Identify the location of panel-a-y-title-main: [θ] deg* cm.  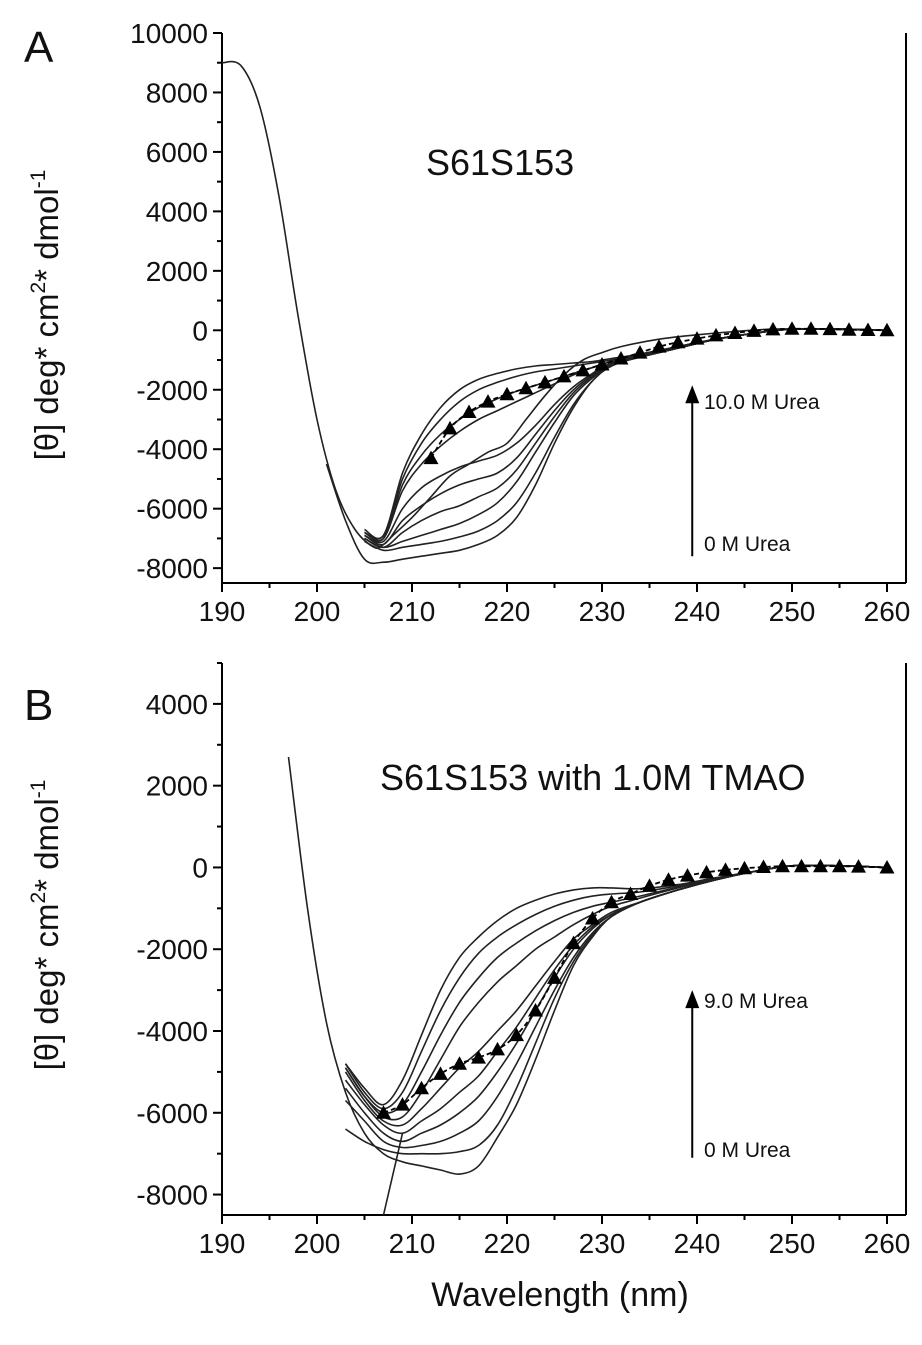
(46, 377).